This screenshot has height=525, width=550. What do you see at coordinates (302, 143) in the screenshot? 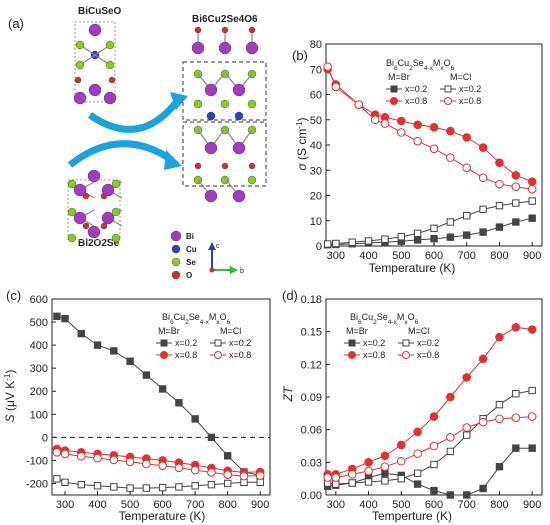
I see `y-axis-label-b: σ (S cm-1)` at bounding box center [302, 143].